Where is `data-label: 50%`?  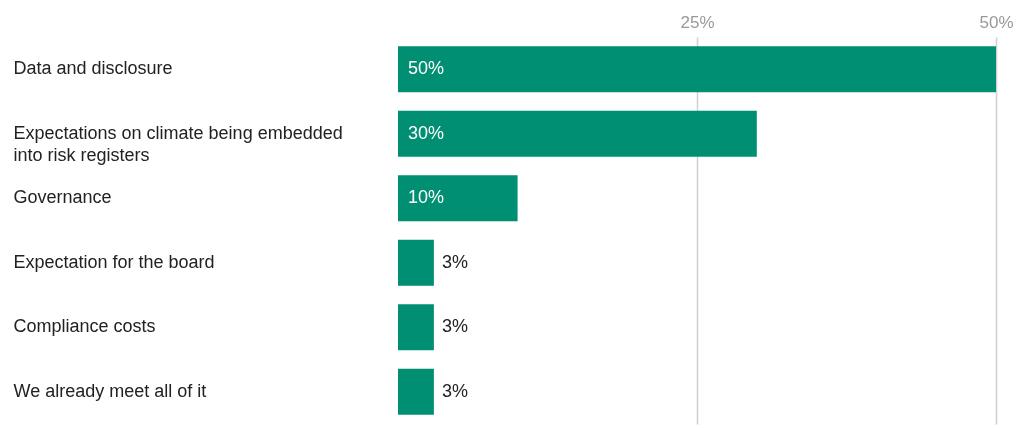 data-label: 50% is located at coordinates (426, 68).